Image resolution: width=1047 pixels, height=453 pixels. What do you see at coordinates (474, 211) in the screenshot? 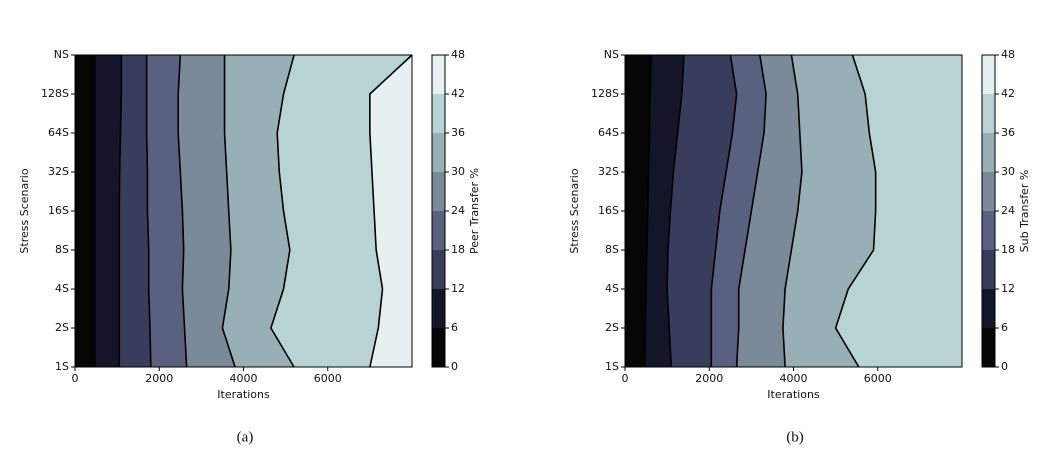
I see `colorbar-label: Peer Transfer %` at bounding box center [474, 211].